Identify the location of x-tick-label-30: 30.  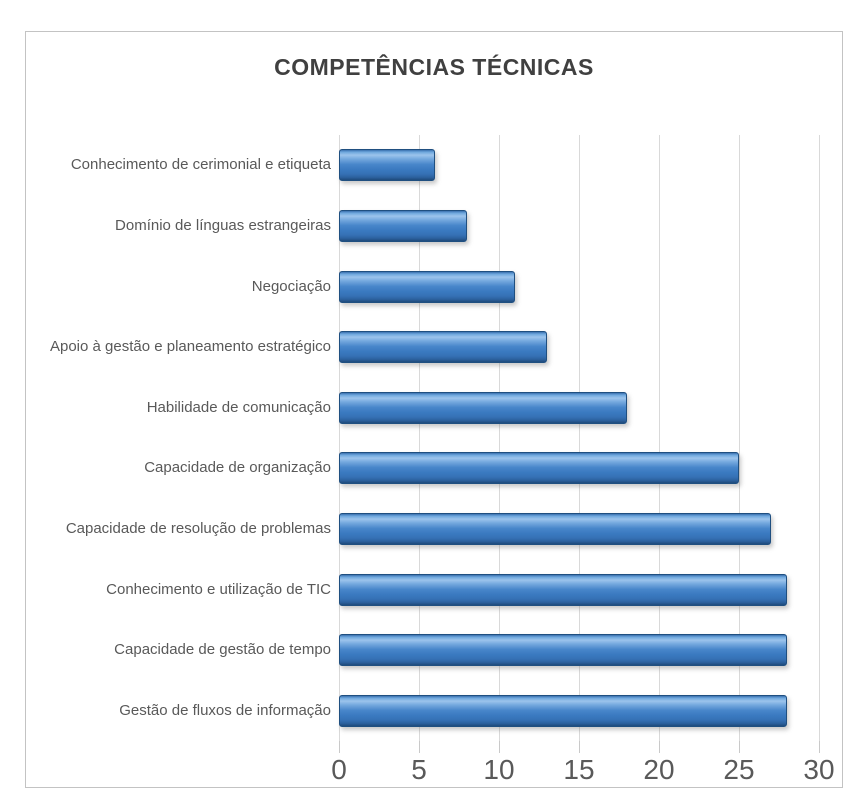
(819, 769).